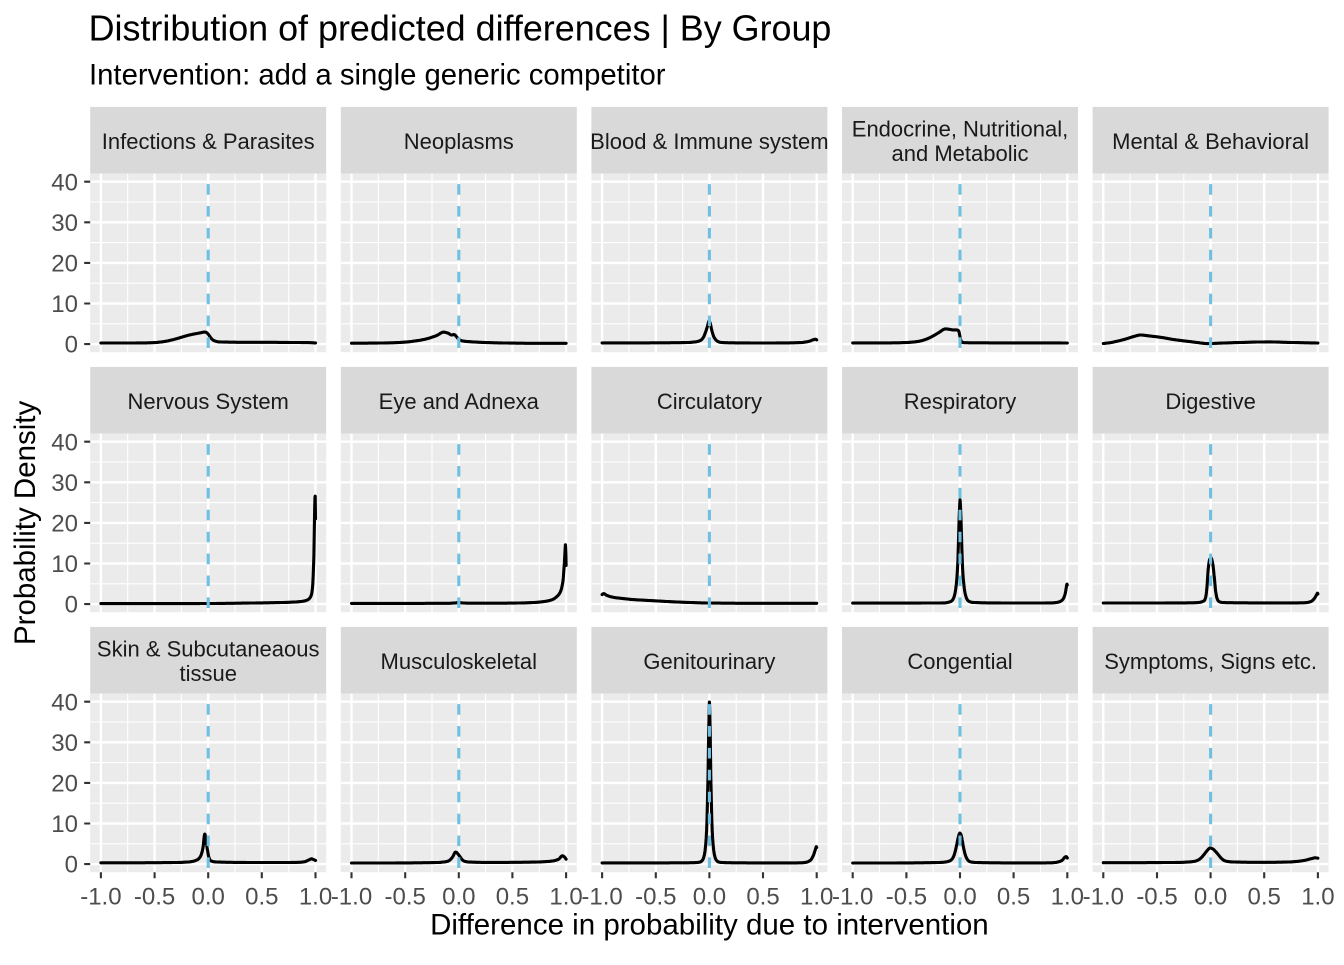 The height and width of the screenshot is (965, 1344). I want to click on svg-text: Respiratory, so click(960, 401).